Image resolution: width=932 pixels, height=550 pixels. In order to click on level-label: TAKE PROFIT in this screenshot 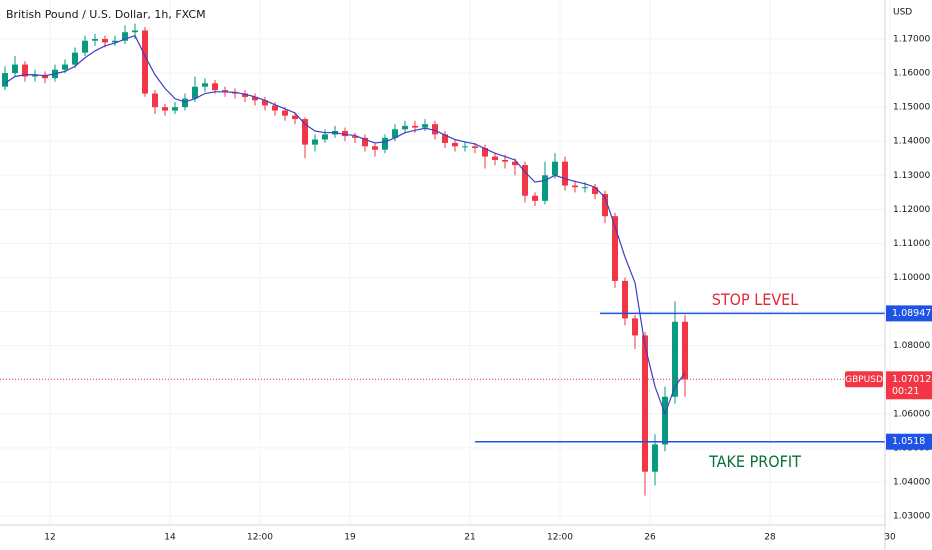, I will do `click(754, 461)`.